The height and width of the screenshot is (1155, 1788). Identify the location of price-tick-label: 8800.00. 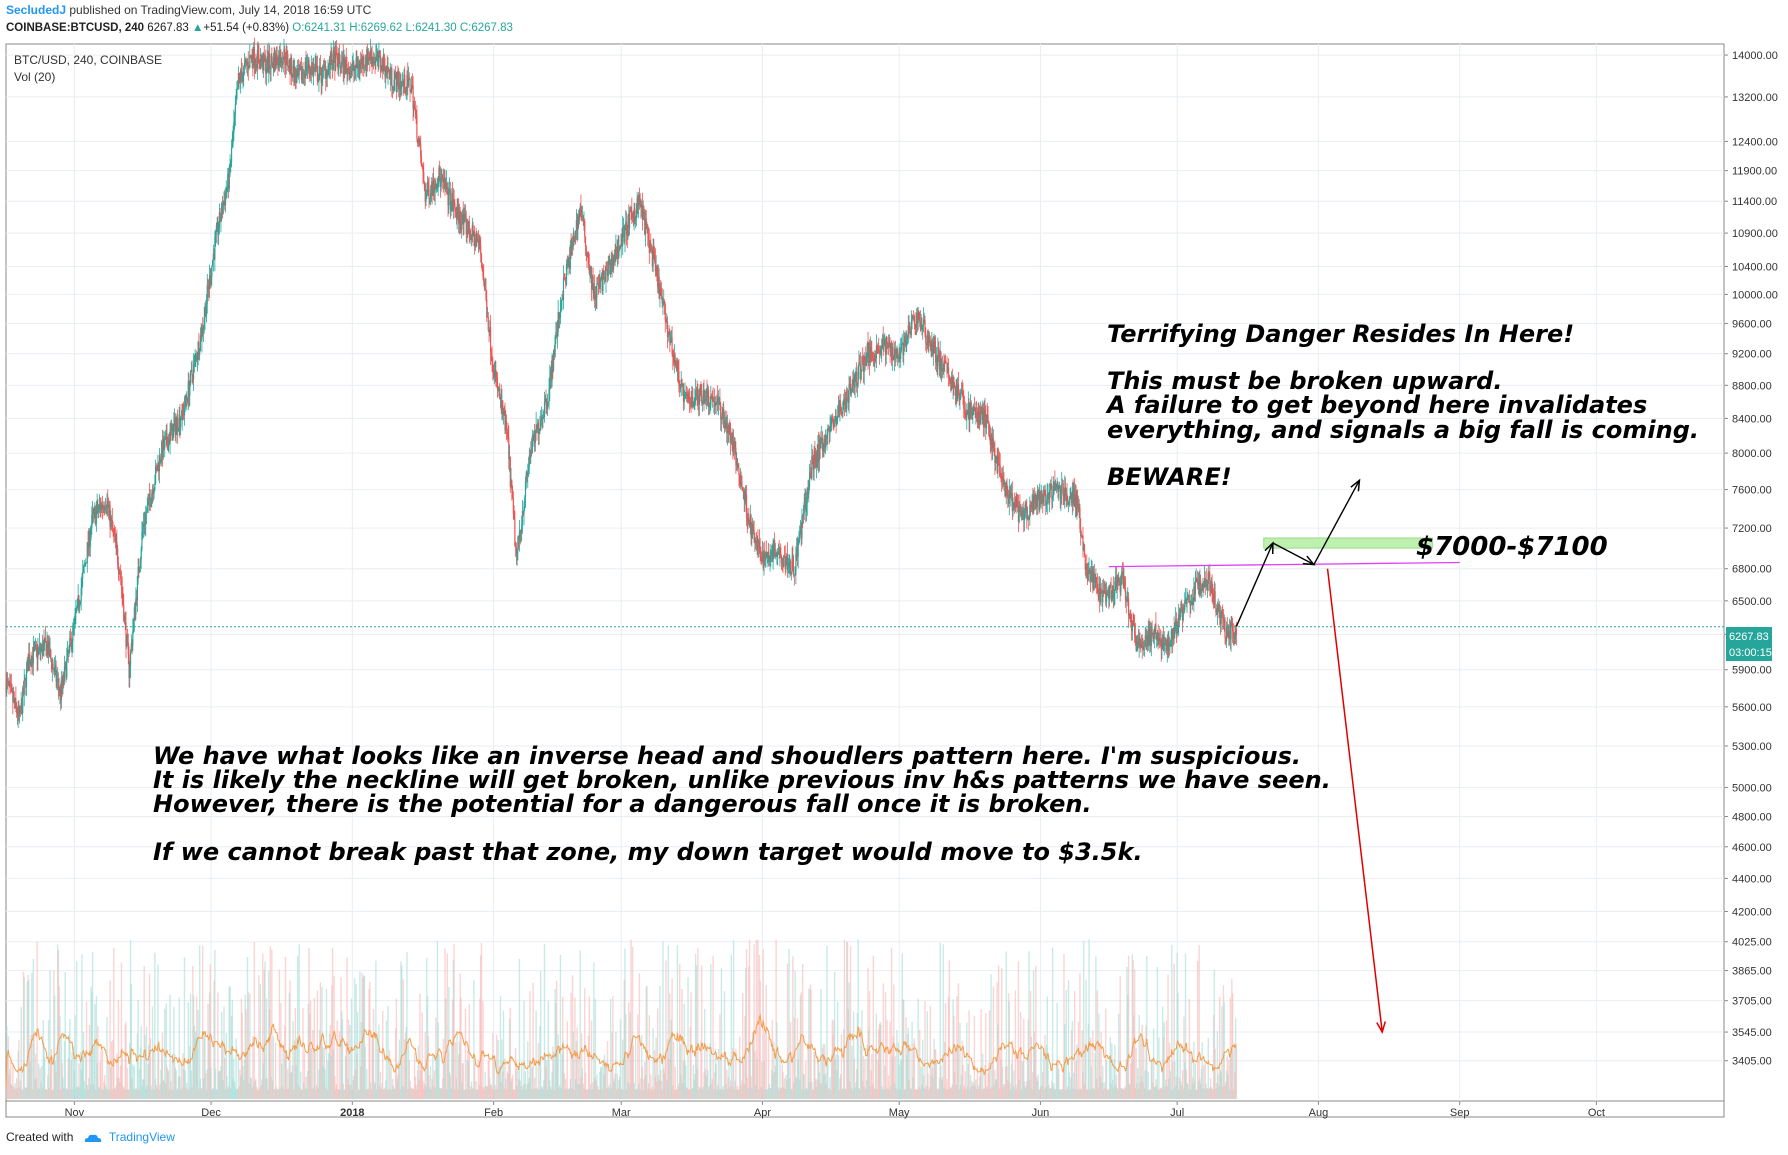
(1752, 386).